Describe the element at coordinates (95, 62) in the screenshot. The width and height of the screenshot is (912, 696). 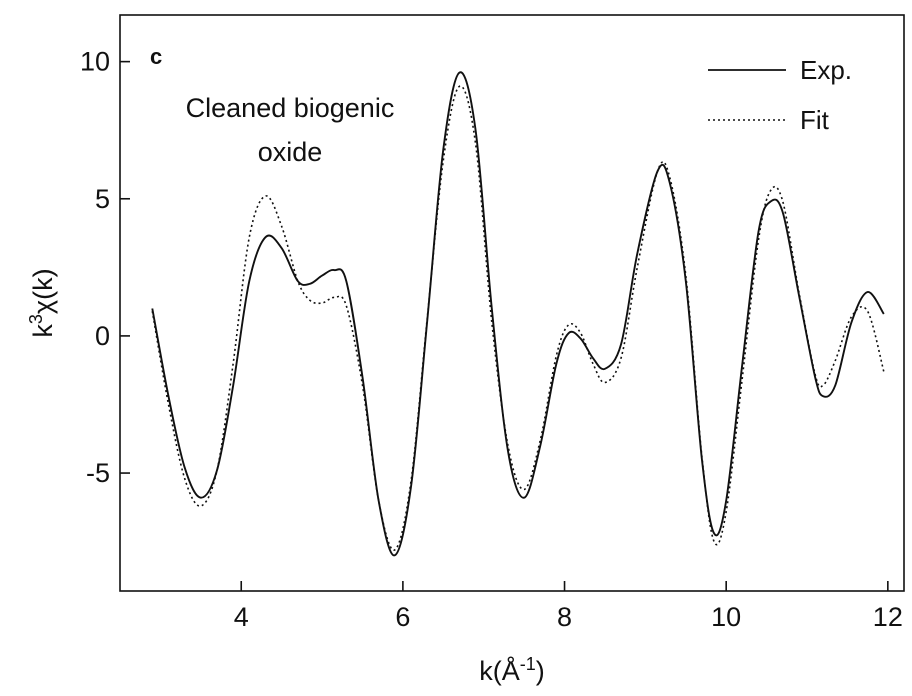
I see `y-tick-label: 10` at that location.